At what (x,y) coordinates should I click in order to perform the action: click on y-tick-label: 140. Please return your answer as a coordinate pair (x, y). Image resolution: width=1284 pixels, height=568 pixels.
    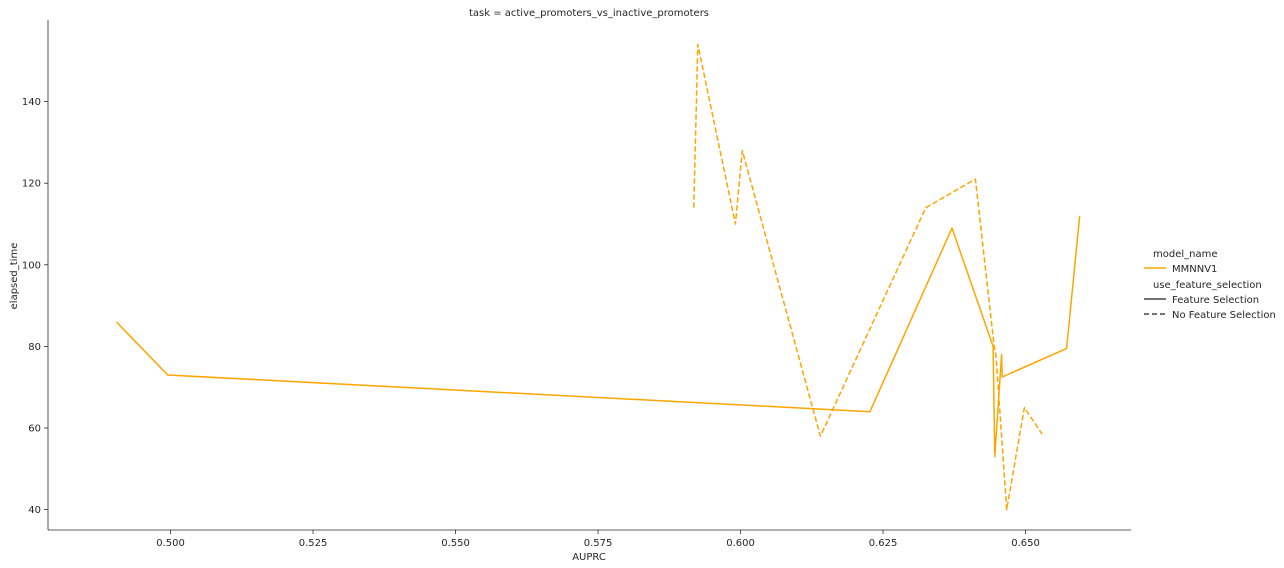
    Looking at the image, I should click on (31, 102).